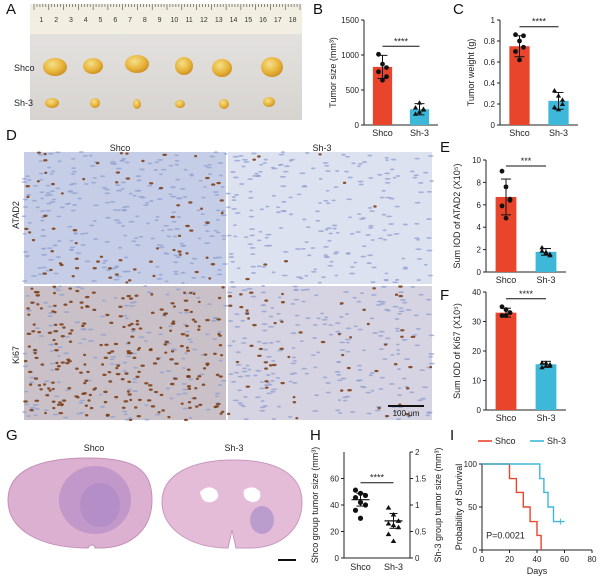  I want to click on tumor-row-shco, so click(163, 66).